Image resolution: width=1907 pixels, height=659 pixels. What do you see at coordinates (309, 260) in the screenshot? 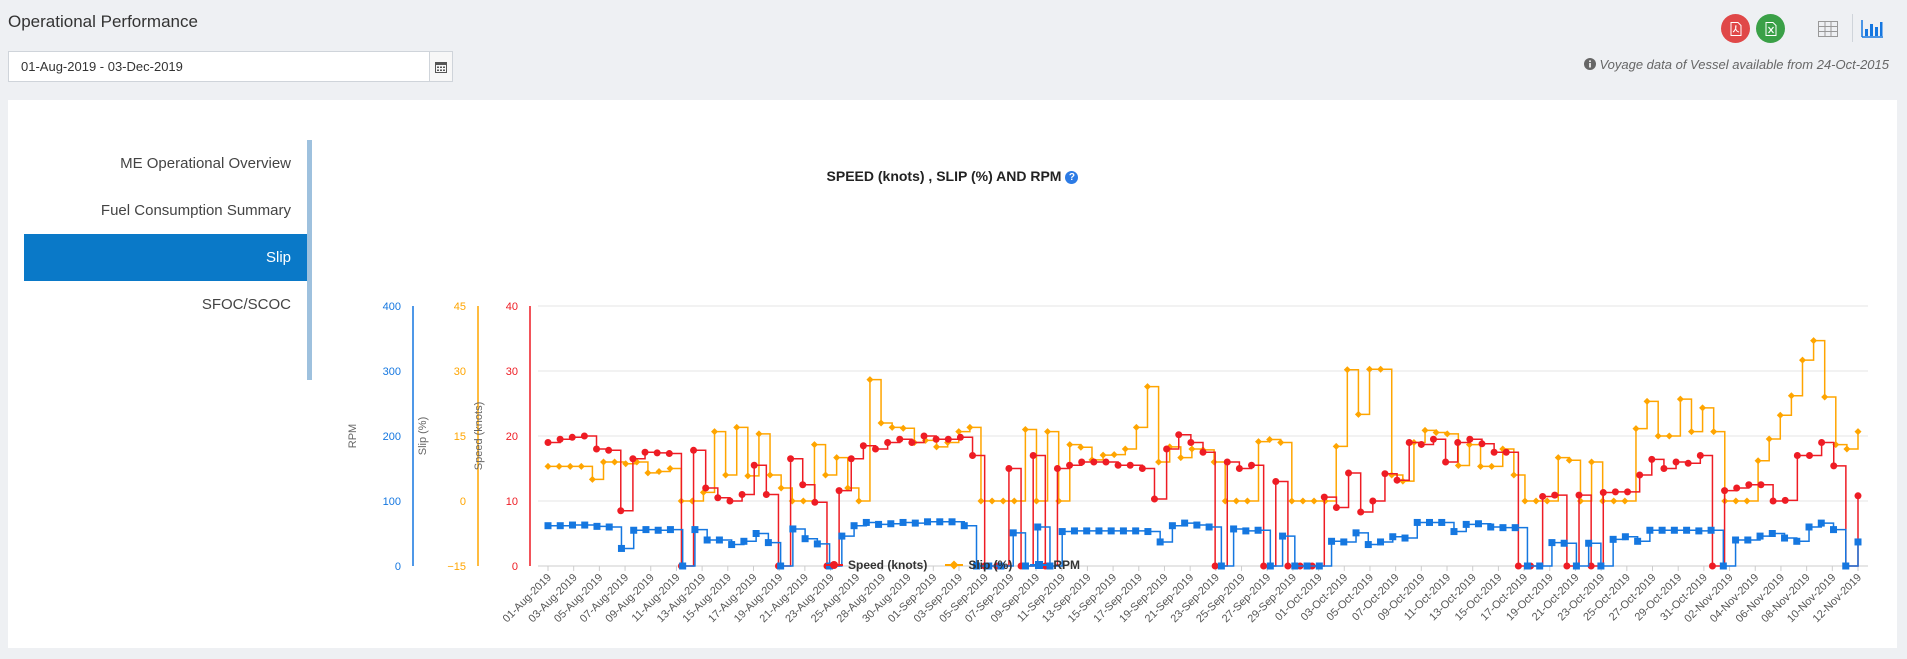
I see `side-nav-rail` at bounding box center [309, 260].